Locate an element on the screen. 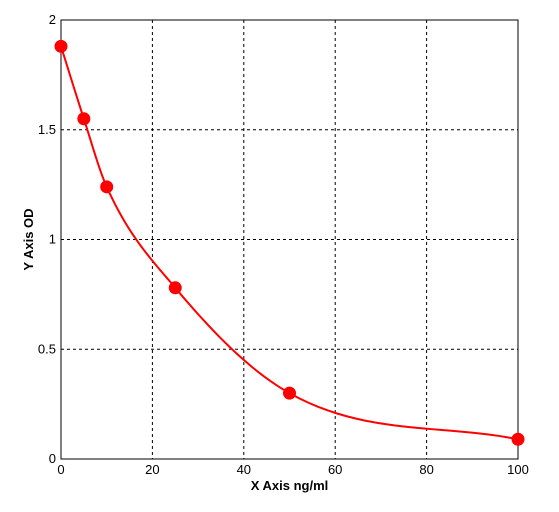 This screenshot has width=559, height=512. x-tick-label: 40 is located at coordinates (244, 469).